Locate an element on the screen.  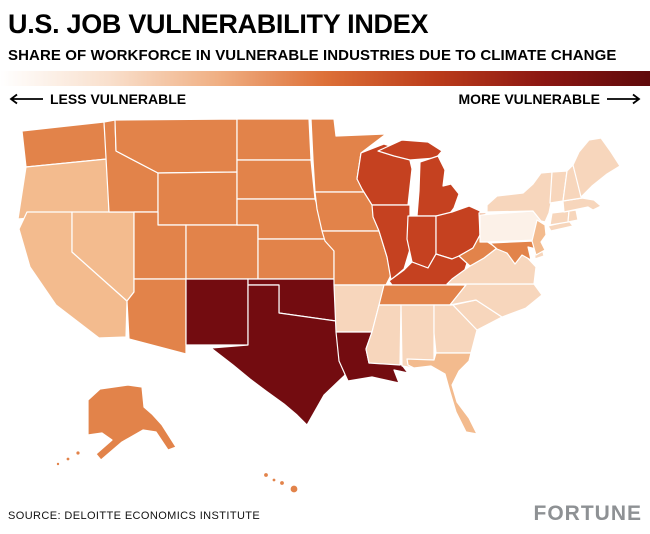
state-massachusetts is located at coordinates (582, 205).